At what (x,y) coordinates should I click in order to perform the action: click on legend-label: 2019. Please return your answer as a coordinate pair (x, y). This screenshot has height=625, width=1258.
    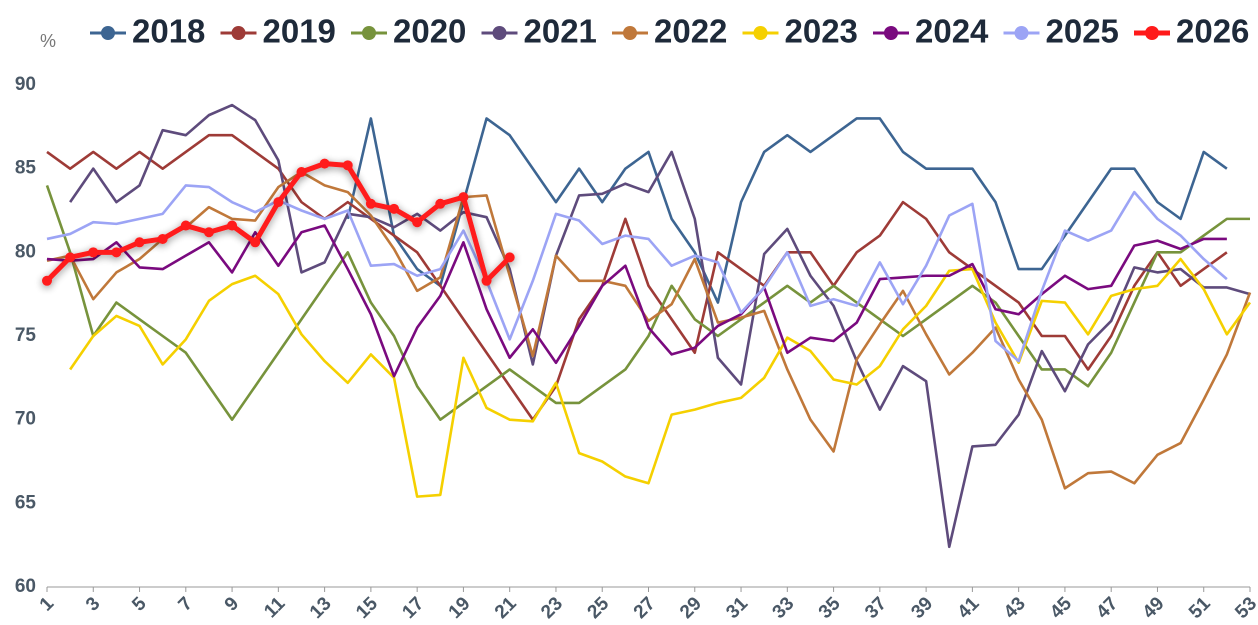
    Looking at the image, I should click on (299, 31).